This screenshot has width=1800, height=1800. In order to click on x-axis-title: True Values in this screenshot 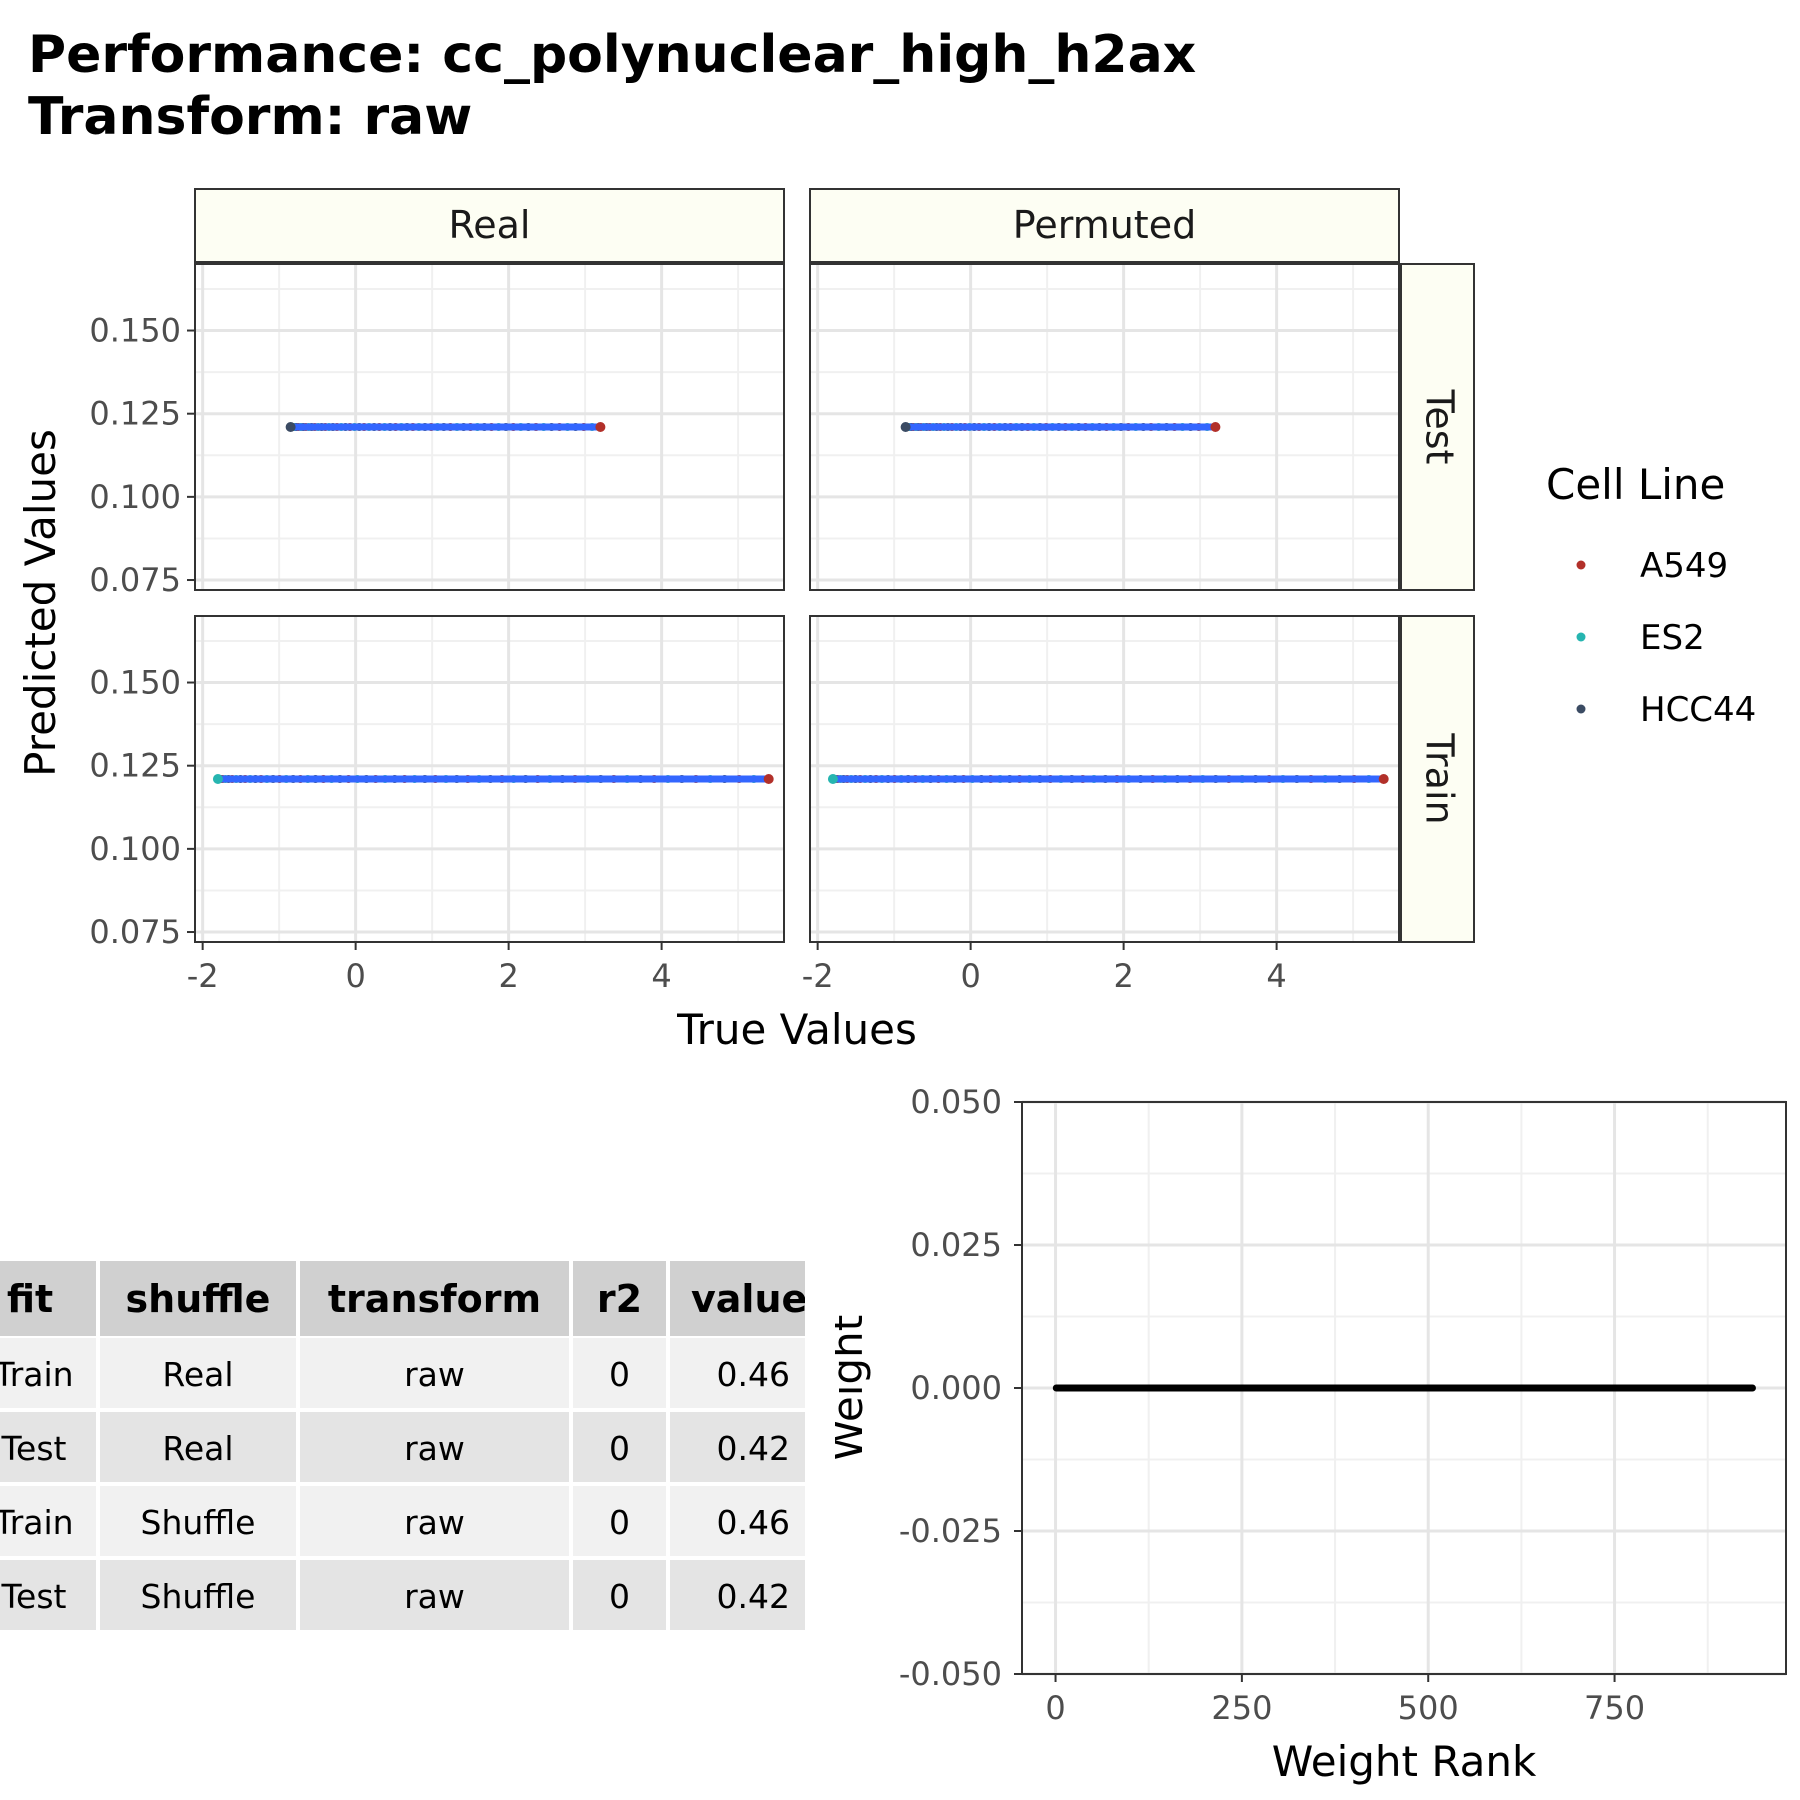, I will do `click(796, 1029)`.